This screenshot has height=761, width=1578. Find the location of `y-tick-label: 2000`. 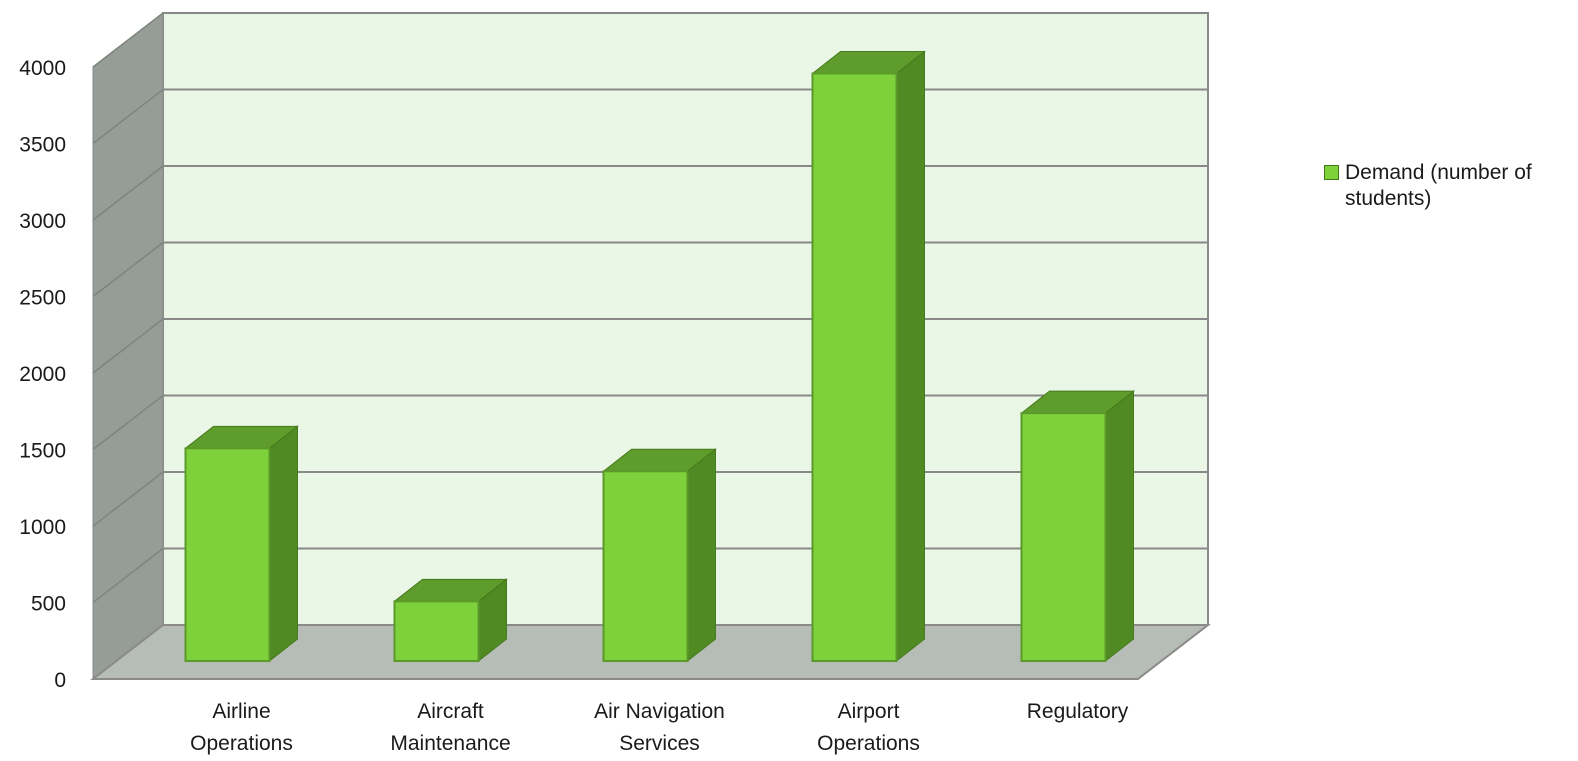

y-tick-label: 2000 is located at coordinates (42, 374).